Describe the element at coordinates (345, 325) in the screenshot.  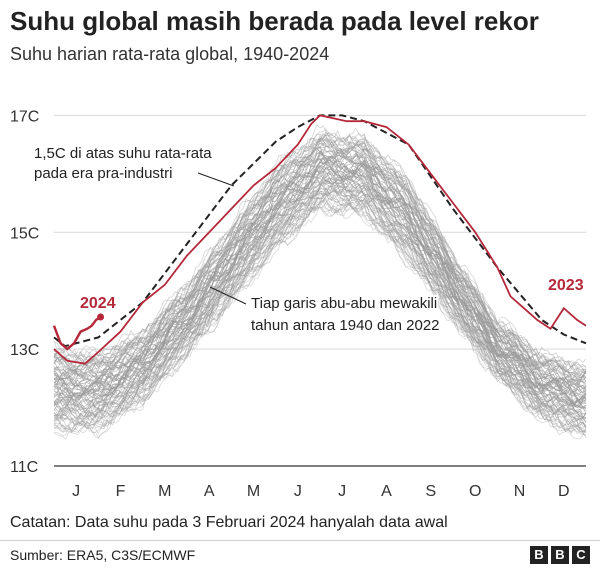
I see `history-annotation-line2: tahun antara 1940 dan 2022` at that location.